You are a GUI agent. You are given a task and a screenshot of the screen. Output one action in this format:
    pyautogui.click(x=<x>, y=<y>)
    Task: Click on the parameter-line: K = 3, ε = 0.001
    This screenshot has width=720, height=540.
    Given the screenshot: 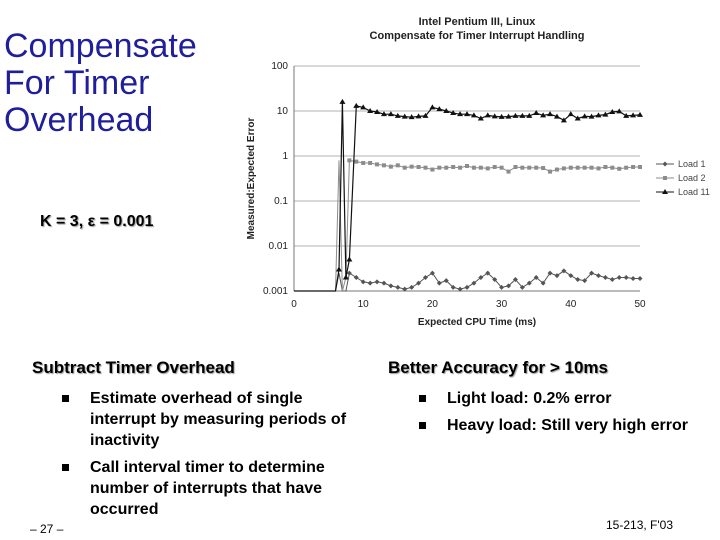 What is the action you would take?
    pyautogui.click(x=97, y=221)
    